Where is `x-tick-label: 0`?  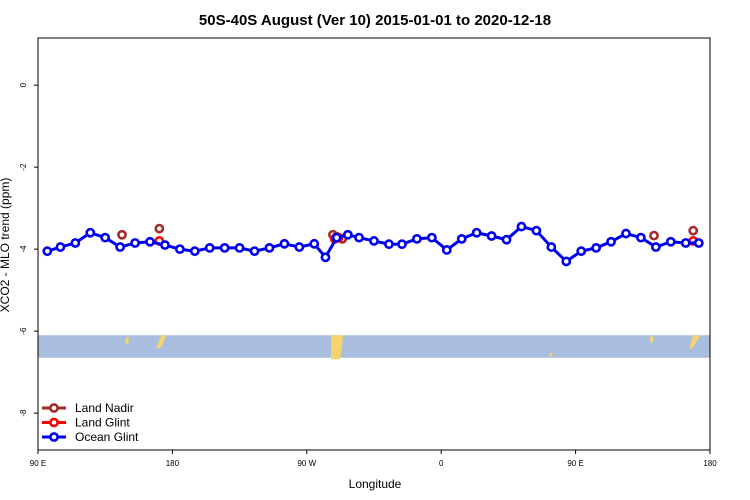 x-tick-label: 0 is located at coordinates (441, 463).